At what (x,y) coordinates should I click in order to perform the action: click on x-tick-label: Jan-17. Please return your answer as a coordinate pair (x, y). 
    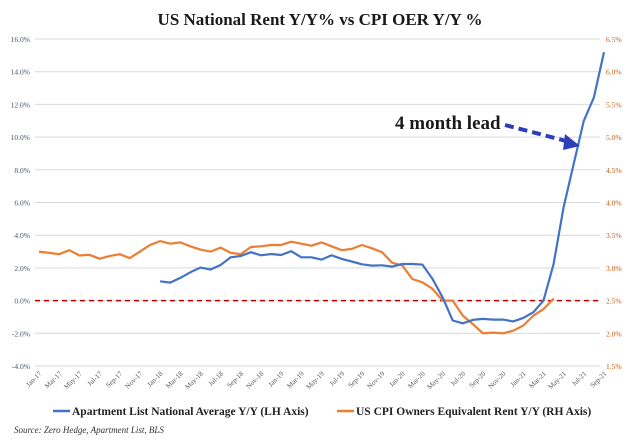
    Looking at the image, I should click on (34, 378).